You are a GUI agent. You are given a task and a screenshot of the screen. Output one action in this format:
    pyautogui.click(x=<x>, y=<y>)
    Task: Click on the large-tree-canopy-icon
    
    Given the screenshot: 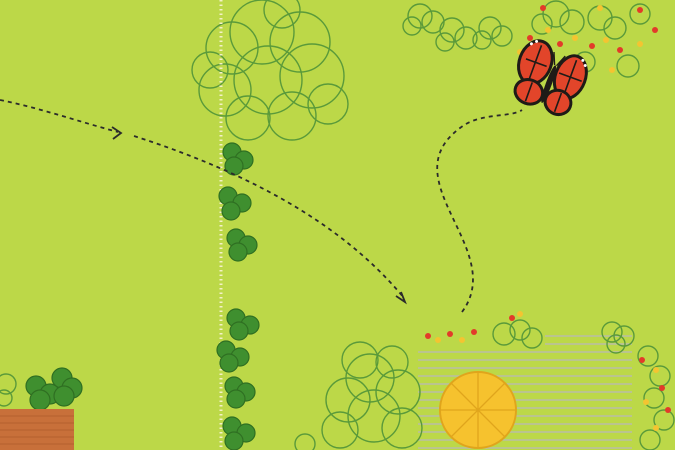 What is the action you would take?
    pyautogui.click(x=270, y=70)
    